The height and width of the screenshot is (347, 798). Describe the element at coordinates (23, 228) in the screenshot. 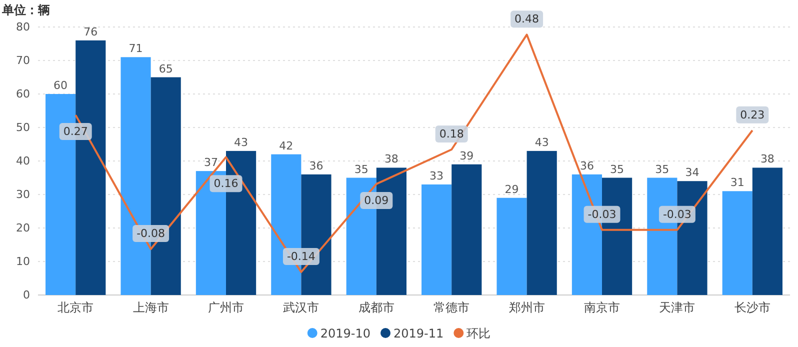

I see `y-tick-label: 20` at that location.